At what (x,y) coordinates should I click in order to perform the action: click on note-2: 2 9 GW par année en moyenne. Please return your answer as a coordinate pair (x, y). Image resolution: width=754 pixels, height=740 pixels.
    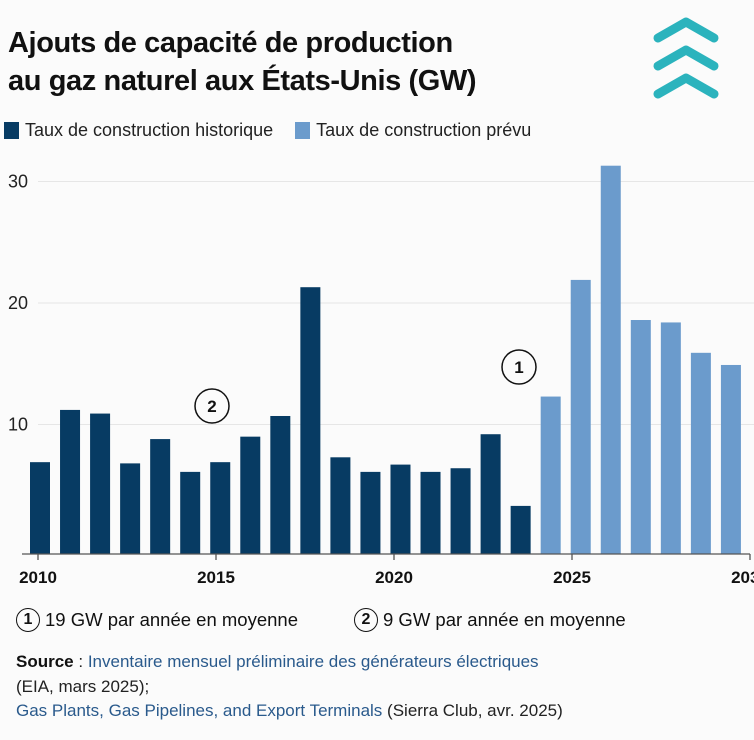
    Looking at the image, I should click on (490, 620).